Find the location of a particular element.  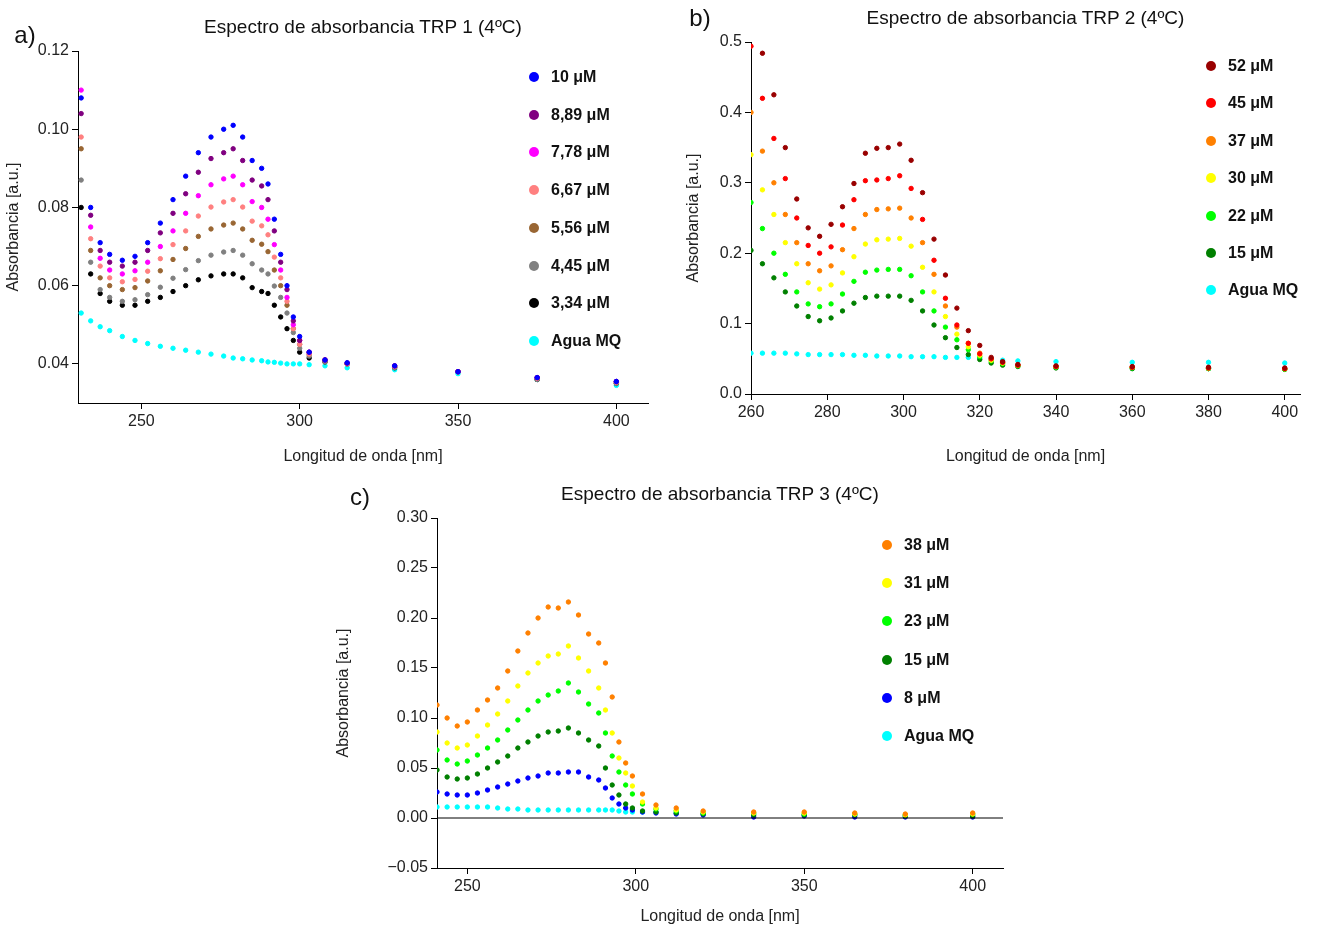

y-tick-label: 0.5 is located at coordinates (731, 41).